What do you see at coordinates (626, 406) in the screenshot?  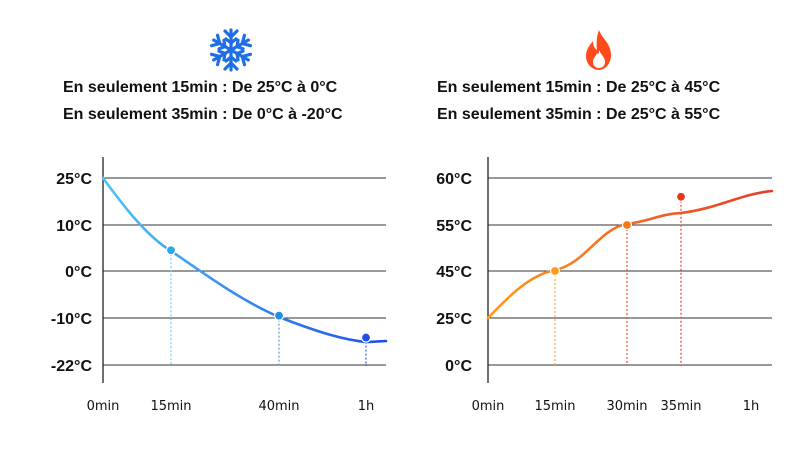 I see `x-tick-label: 30min` at bounding box center [626, 406].